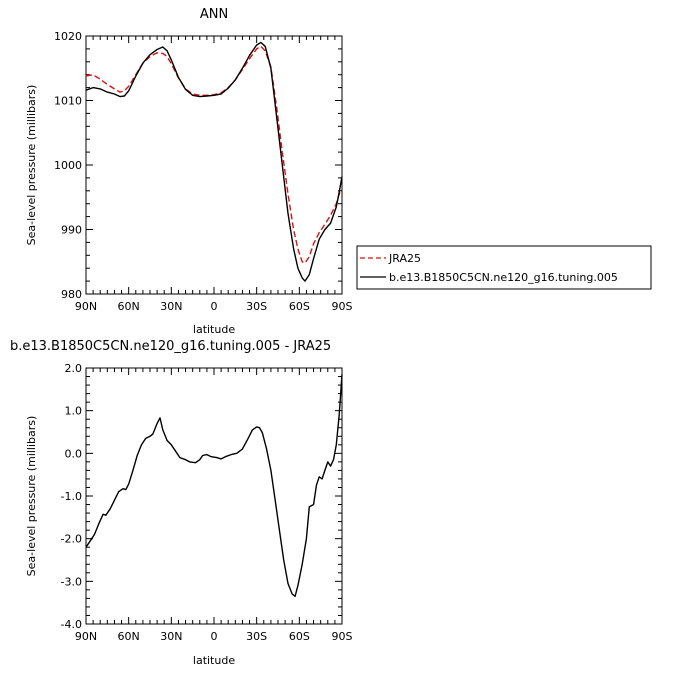 This screenshot has width=673, height=673. I want to click on y-tick-label: 1.0, so click(74, 411).